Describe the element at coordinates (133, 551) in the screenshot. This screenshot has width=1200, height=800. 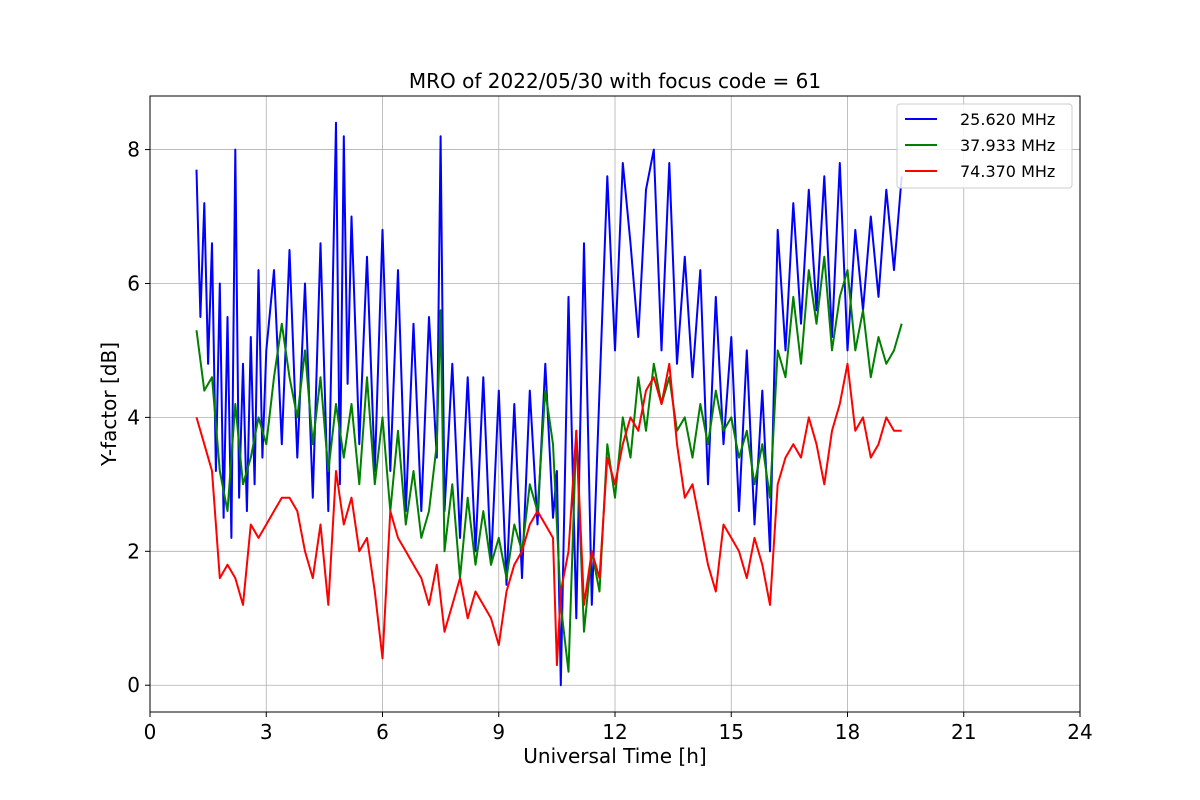
I see `y-tick-label: 2` at that location.